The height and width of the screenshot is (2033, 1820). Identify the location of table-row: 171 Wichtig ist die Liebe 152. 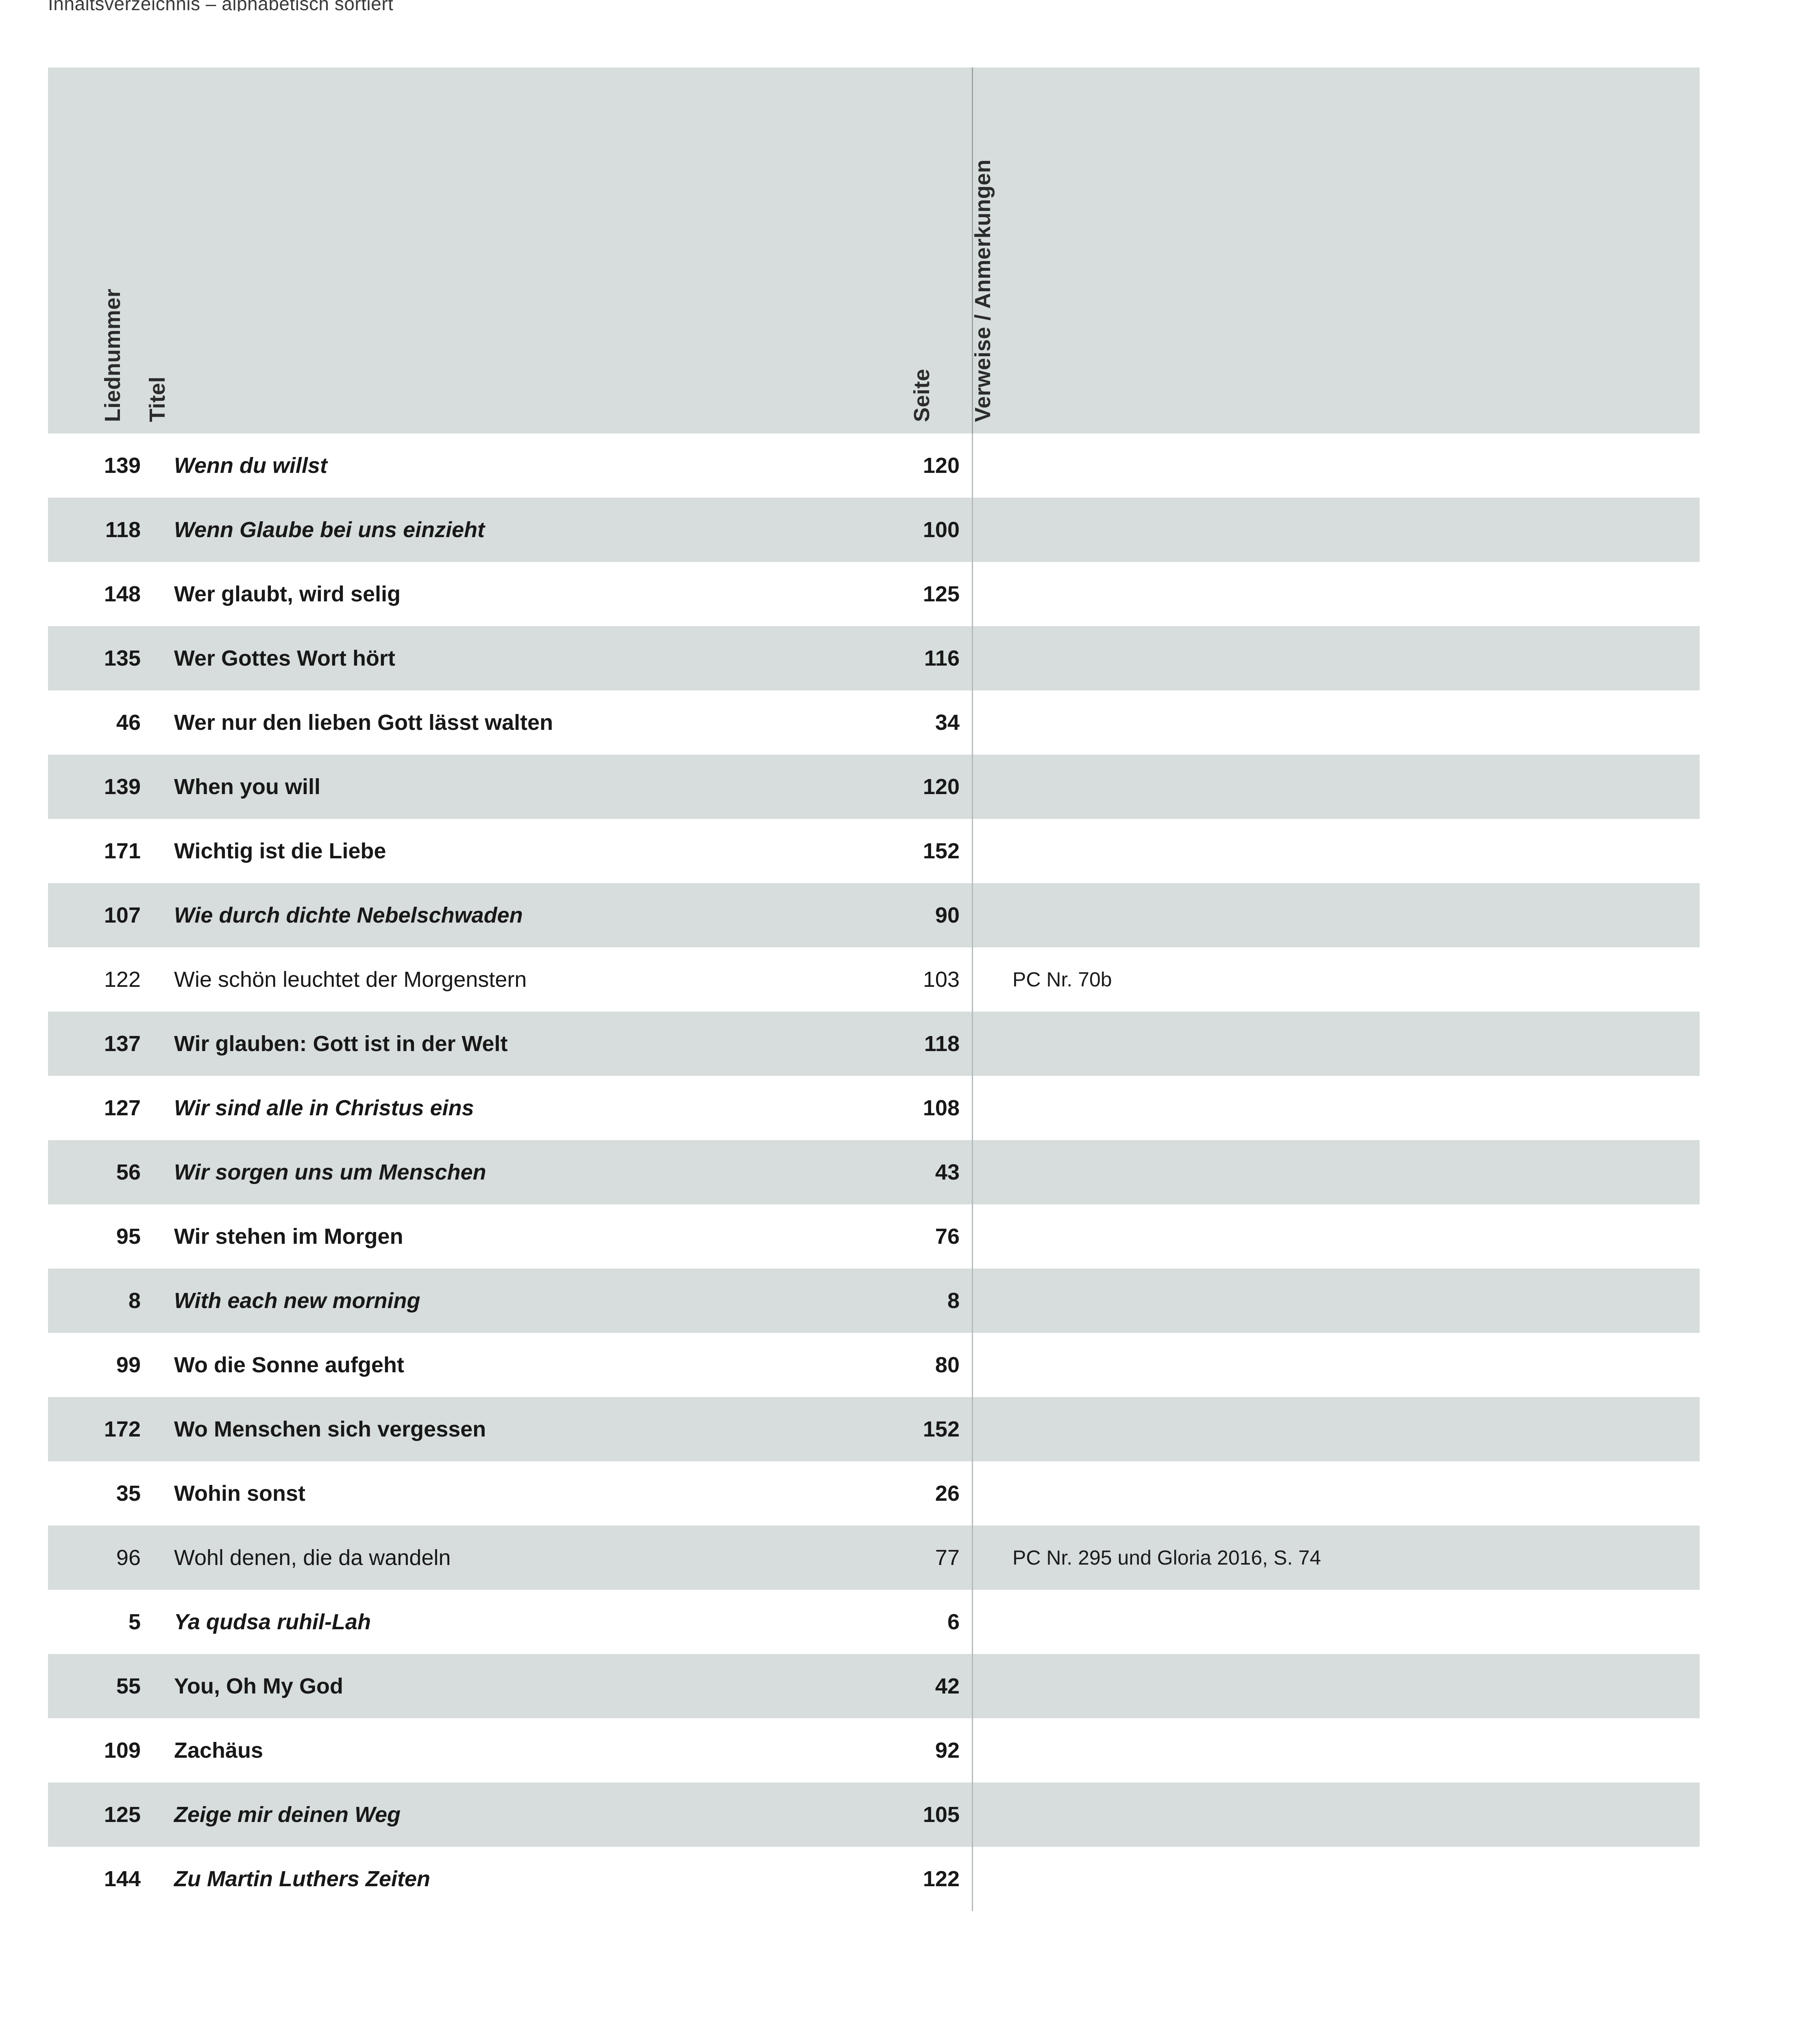
(874, 851).